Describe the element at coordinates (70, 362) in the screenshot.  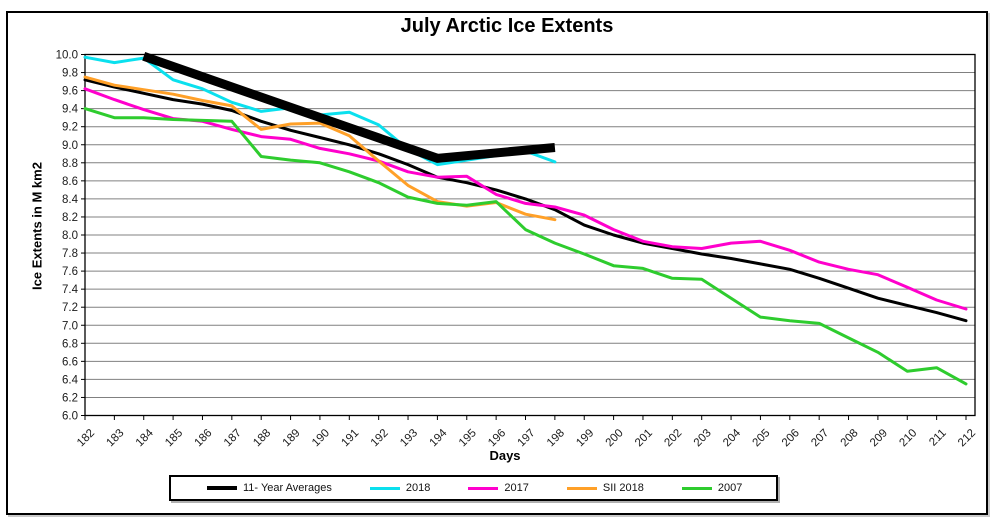
I see `y-tick-label: 6.6` at that location.